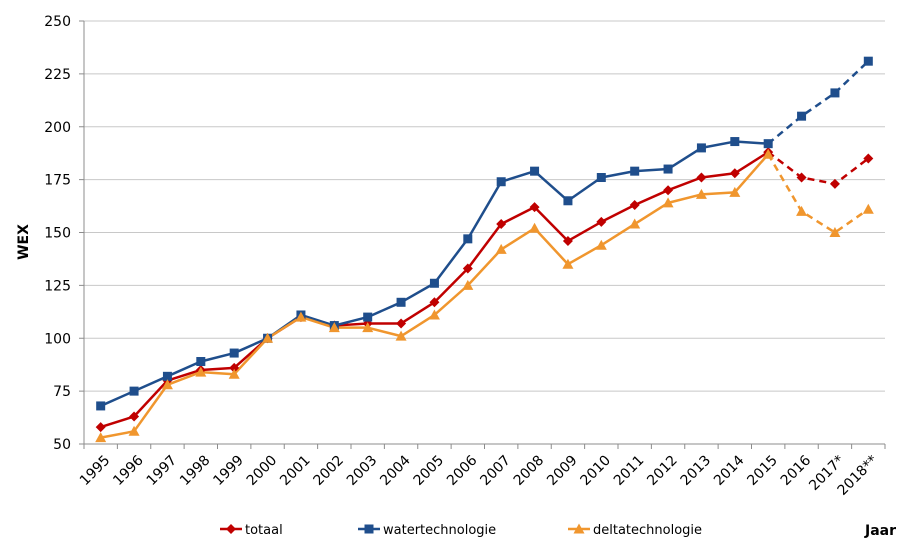 This screenshot has height=546, width=900. Describe the element at coordinates (429, 470) in the screenshot. I see `x-tick-label: 2005` at that location.